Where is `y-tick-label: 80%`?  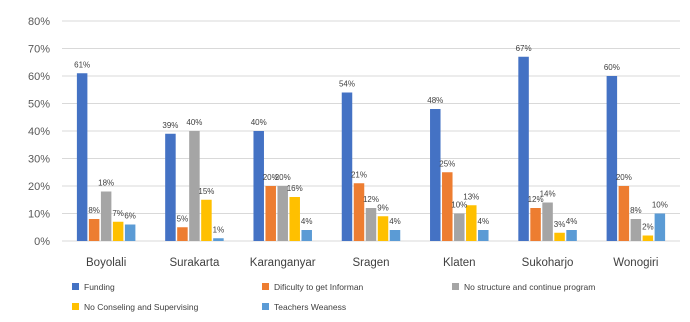
y-tick-label: 80% is located at coordinates (39, 22).